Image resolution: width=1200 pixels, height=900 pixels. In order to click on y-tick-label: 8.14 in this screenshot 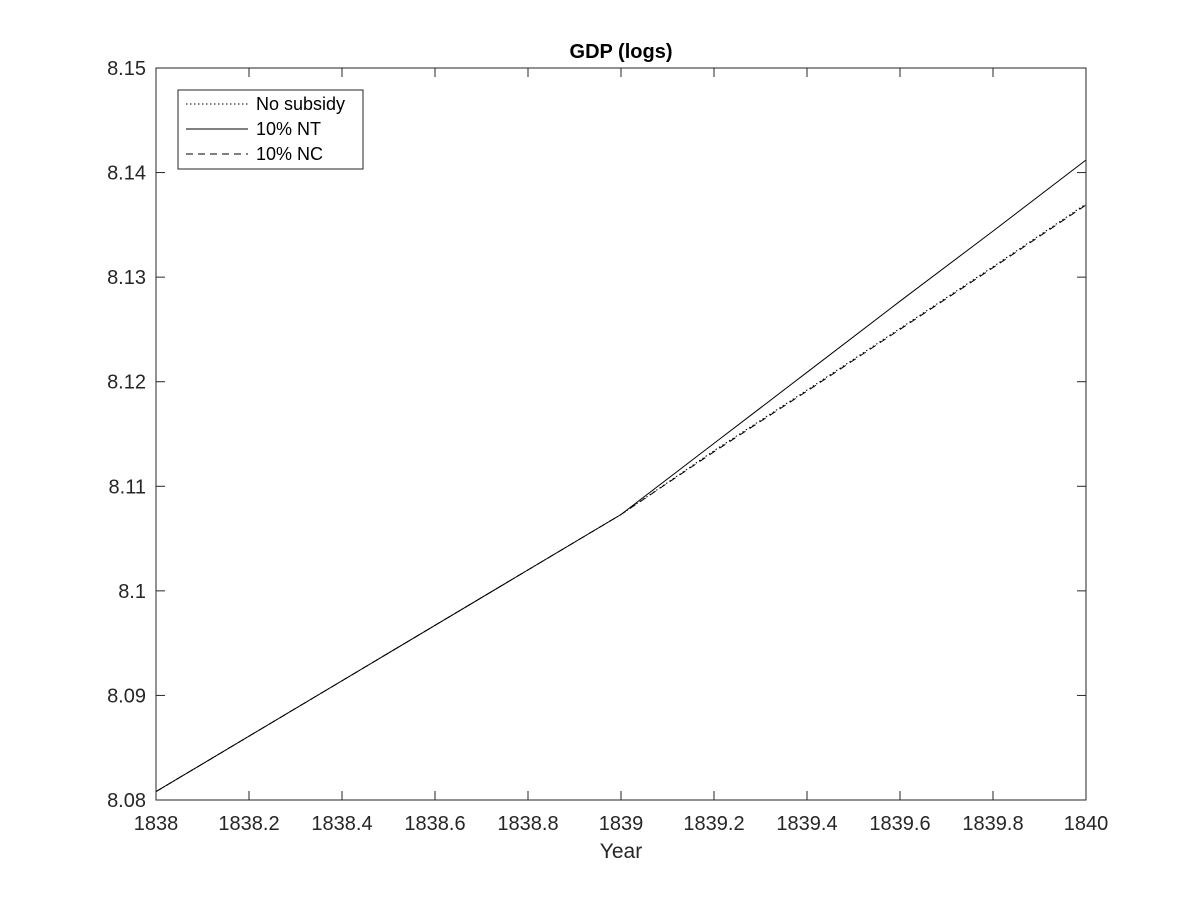, I will do `click(126, 174)`.